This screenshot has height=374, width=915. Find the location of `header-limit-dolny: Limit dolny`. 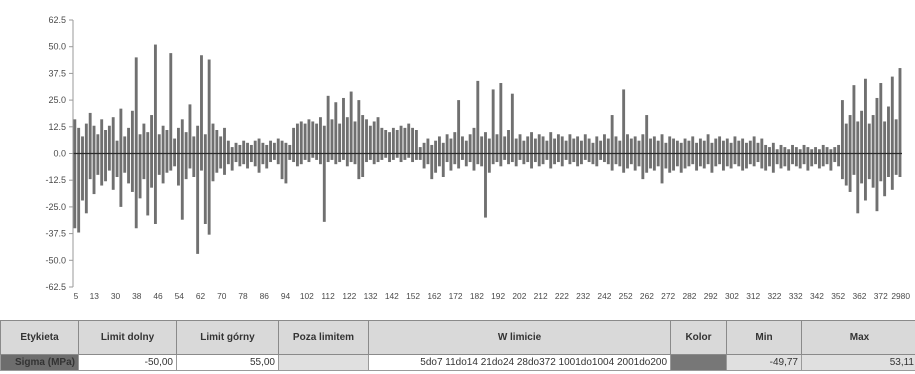

header-limit-dolny: Limit dolny is located at coordinates (127, 337).